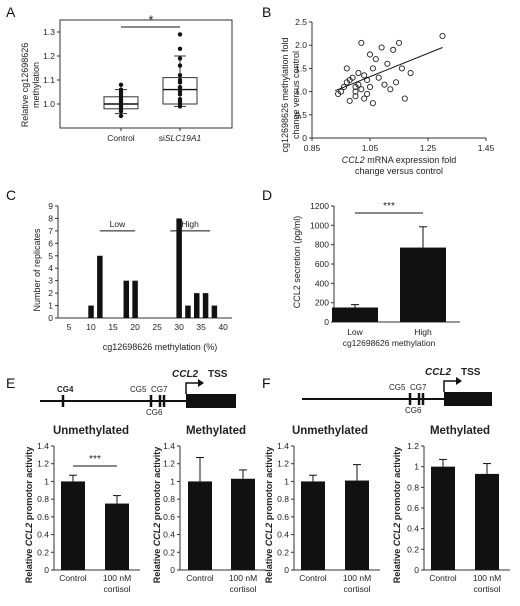  What do you see at coordinates (11, 195) in the screenshot?
I see `panel-label-c: C` at bounding box center [11, 195].